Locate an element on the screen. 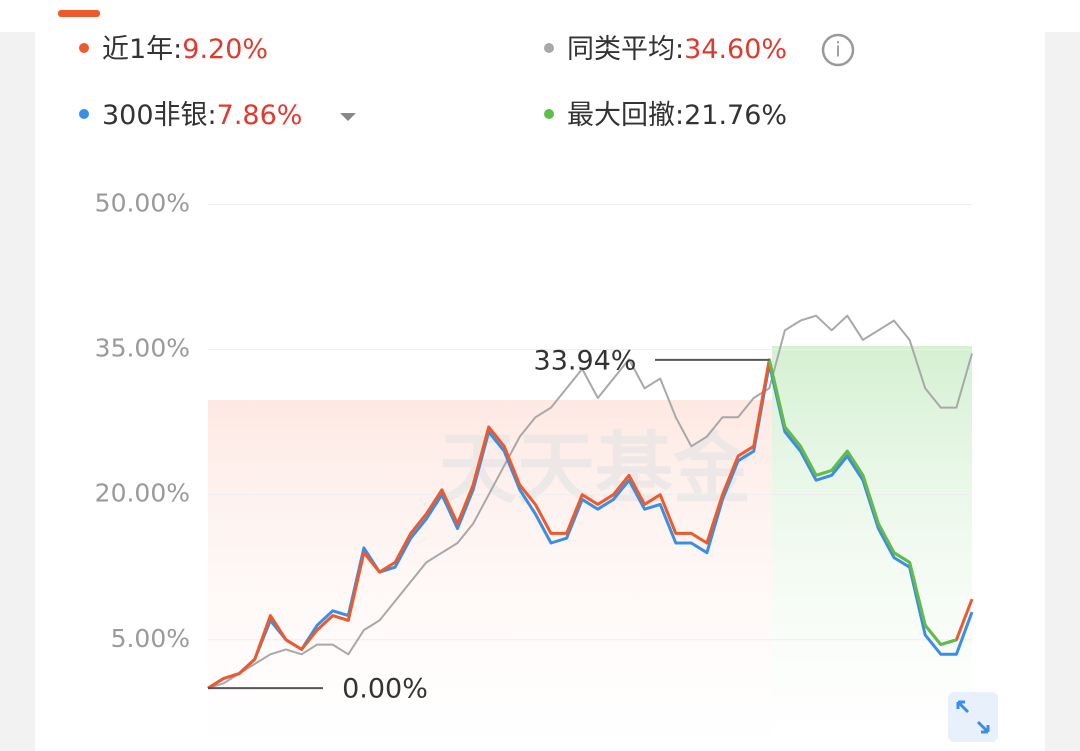 This screenshot has width=1080, height=751. y-tick-label: 50.00% is located at coordinates (142, 203).